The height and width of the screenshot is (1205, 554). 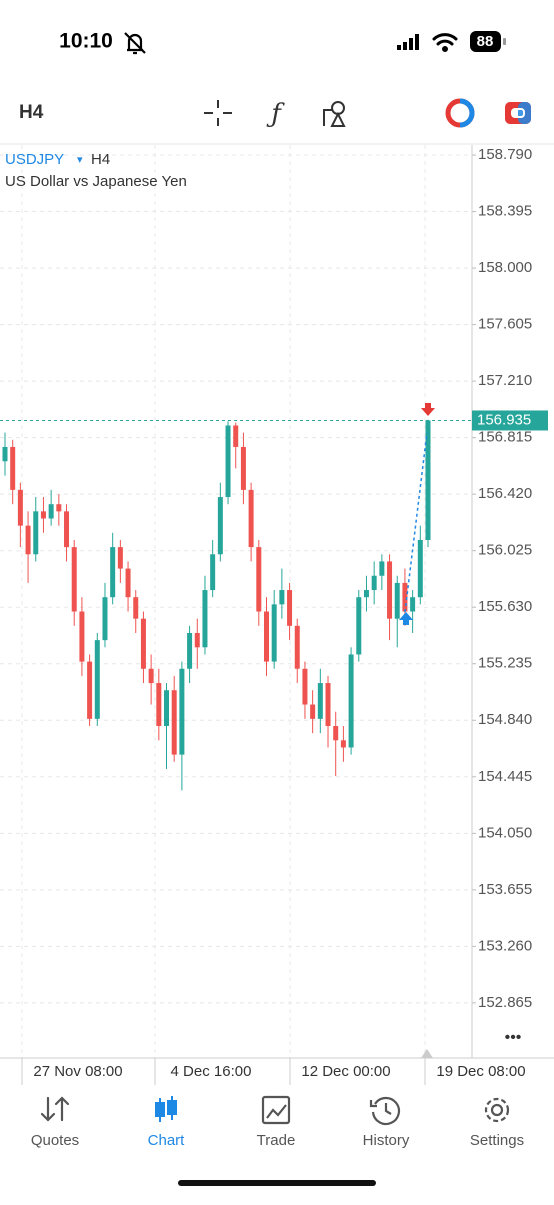 I want to click on x-tick-label: 12 Dec 00:00, so click(x=345, y=1071).